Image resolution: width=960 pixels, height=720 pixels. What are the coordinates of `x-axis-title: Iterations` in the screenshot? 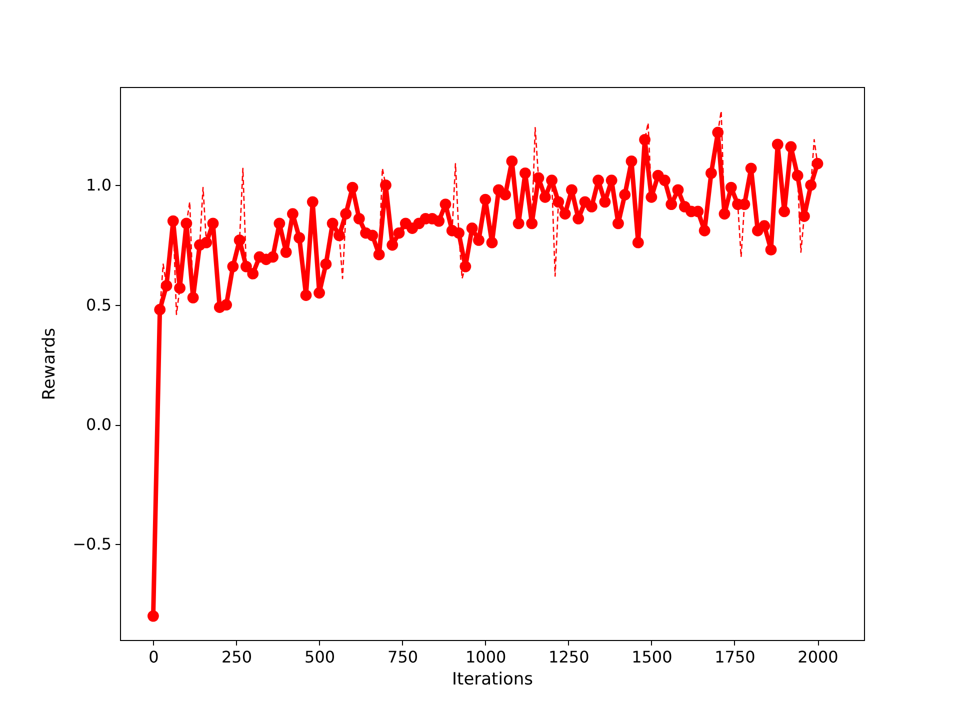 It's located at (493, 680).